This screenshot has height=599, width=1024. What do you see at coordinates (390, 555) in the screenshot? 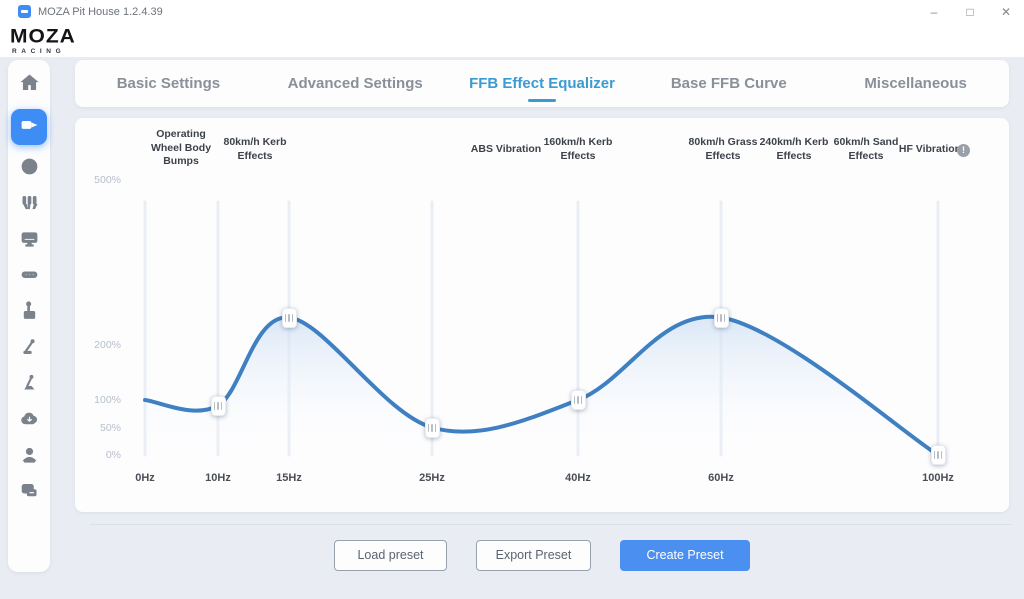
I see `load-preset-button: Load preset` at bounding box center [390, 555].